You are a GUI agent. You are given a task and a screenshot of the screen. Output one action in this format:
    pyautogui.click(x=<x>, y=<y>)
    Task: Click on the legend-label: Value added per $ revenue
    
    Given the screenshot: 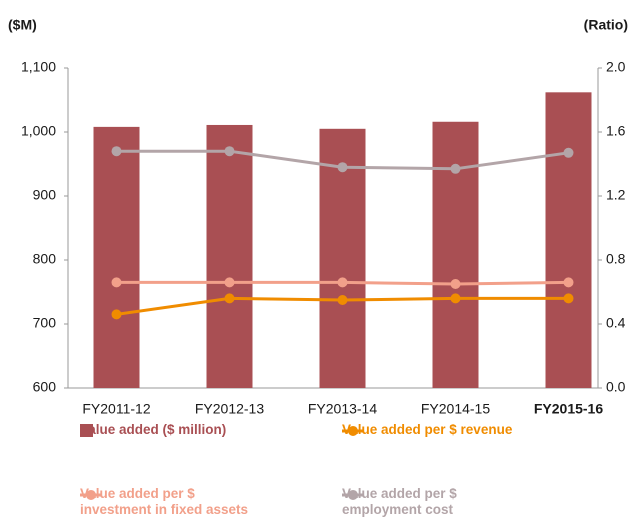 What is the action you would take?
    pyautogui.click(x=427, y=429)
    